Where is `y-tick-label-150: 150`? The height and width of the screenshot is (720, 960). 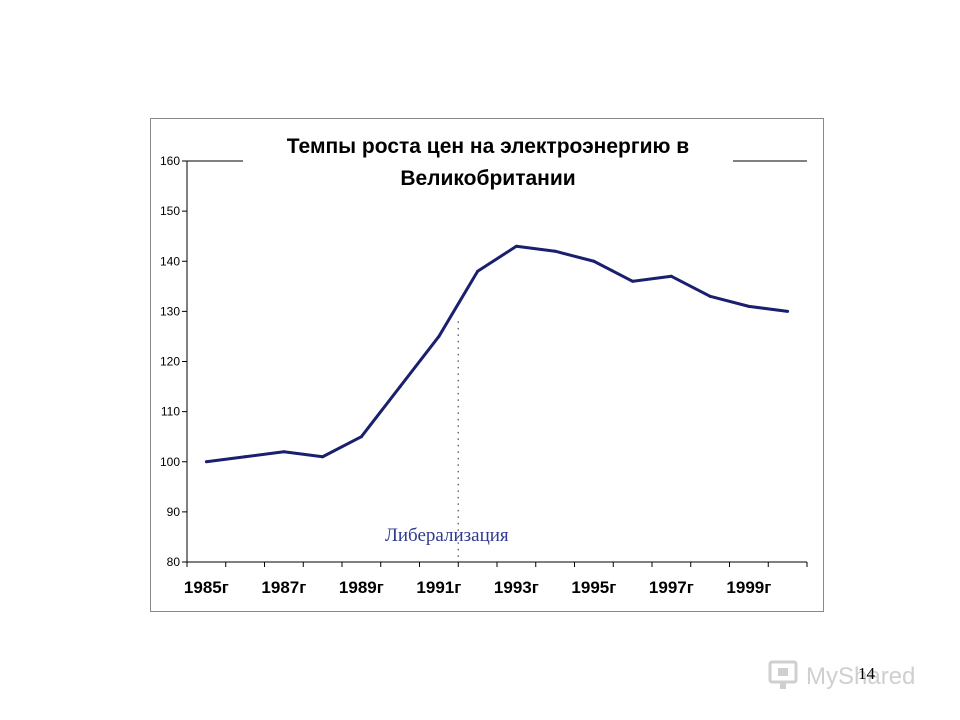
y-tick-label-150: 150 is located at coordinates (170, 211).